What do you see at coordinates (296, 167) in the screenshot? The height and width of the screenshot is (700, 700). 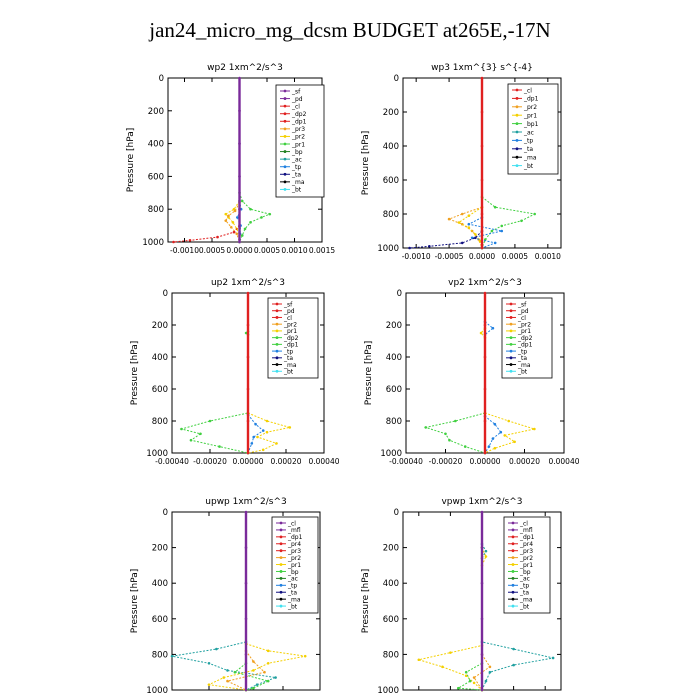 I see `legend-label: _tp` at bounding box center [296, 167].